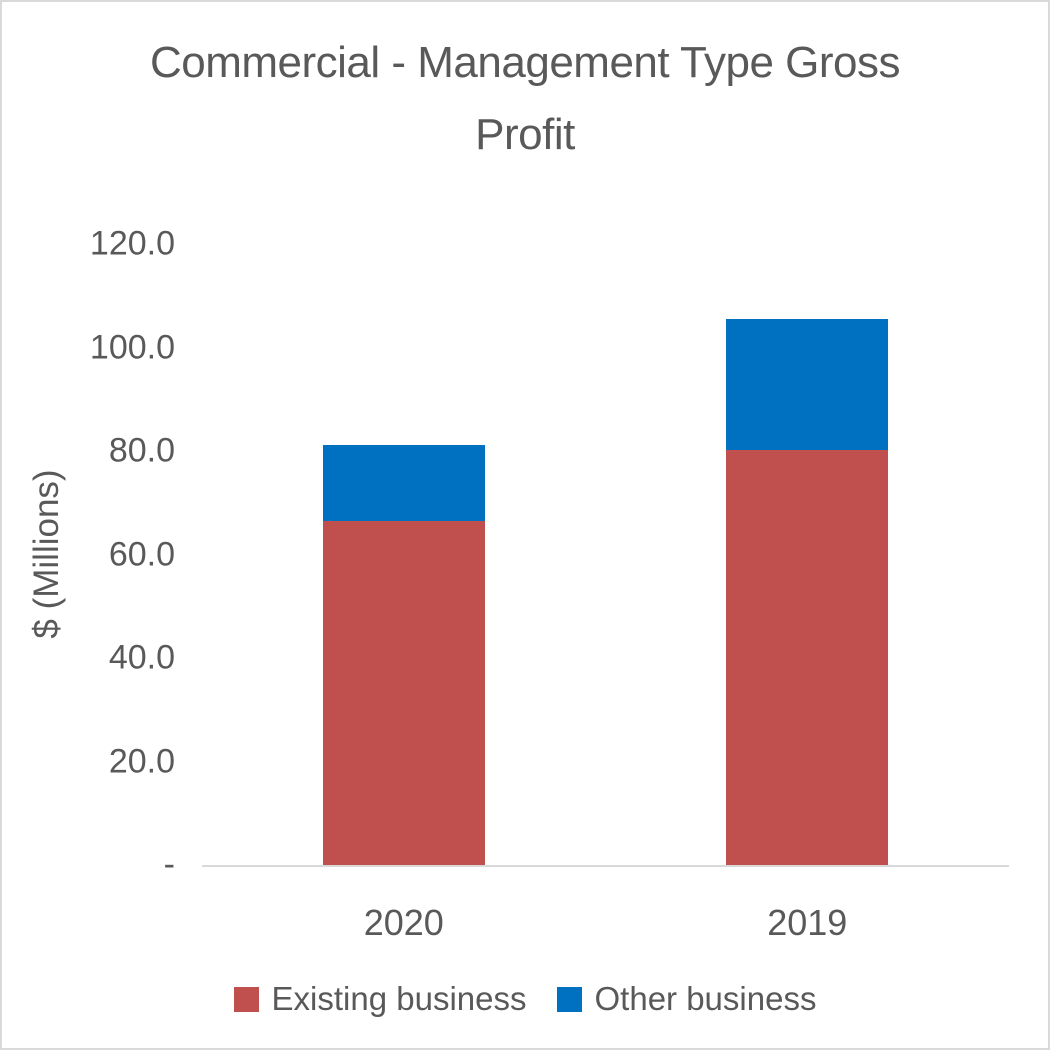 The height and width of the screenshot is (1050, 1050). I want to click on bar-2020-other-business, so click(403, 483).